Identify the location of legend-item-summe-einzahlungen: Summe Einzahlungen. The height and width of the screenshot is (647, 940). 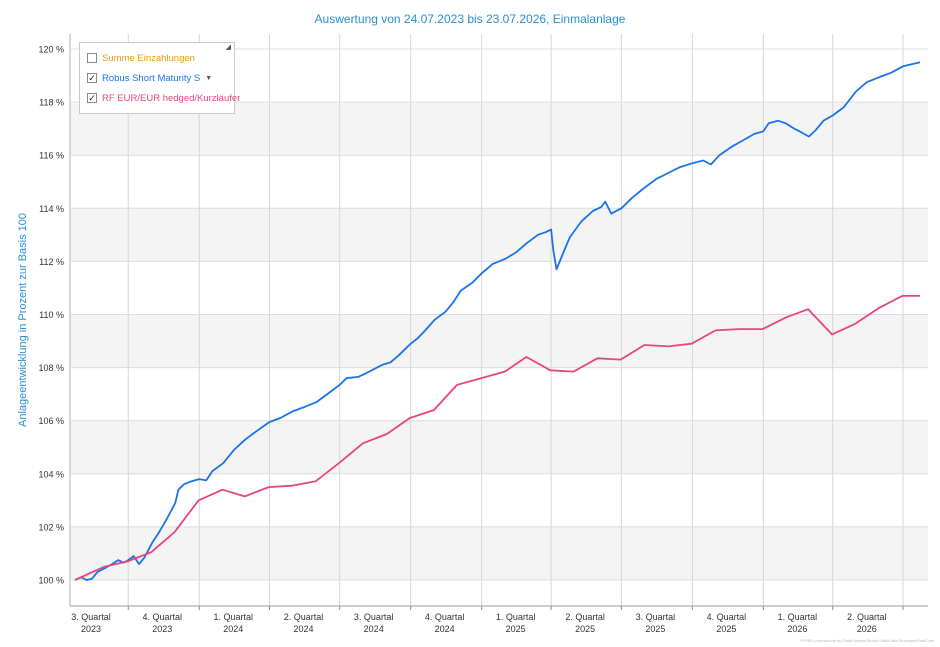
(141, 58).